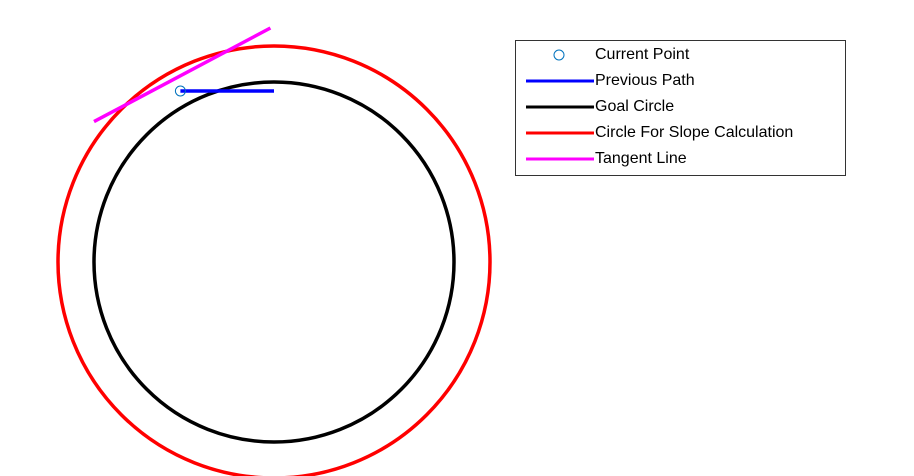 Image resolution: width=914 pixels, height=476 pixels. I want to click on legend-entry-tangent-line: Tangent Line, so click(680, 159).